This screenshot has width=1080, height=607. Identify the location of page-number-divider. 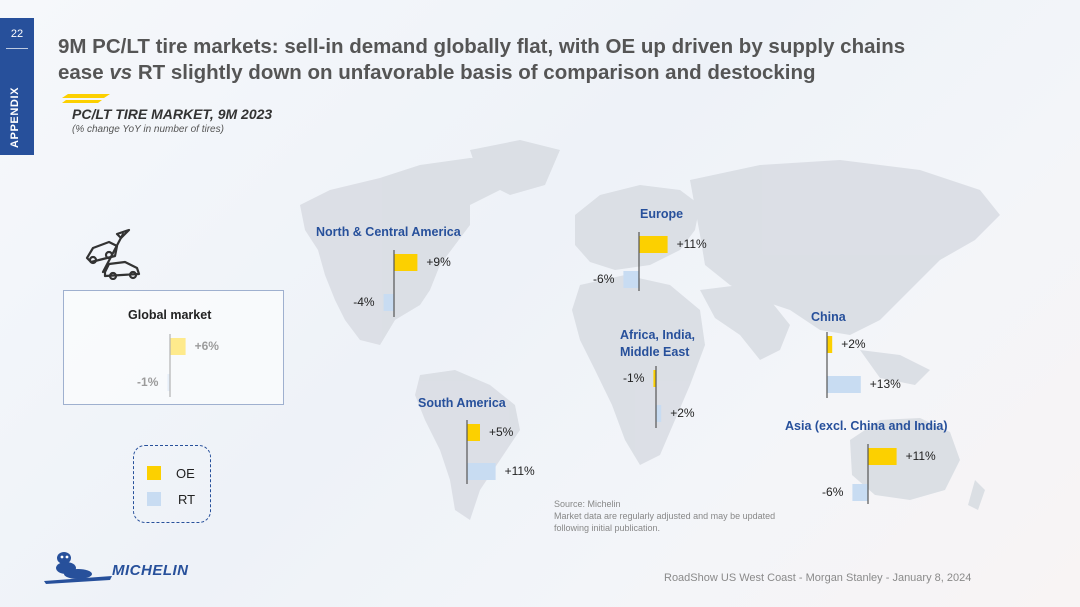
(17, 48).